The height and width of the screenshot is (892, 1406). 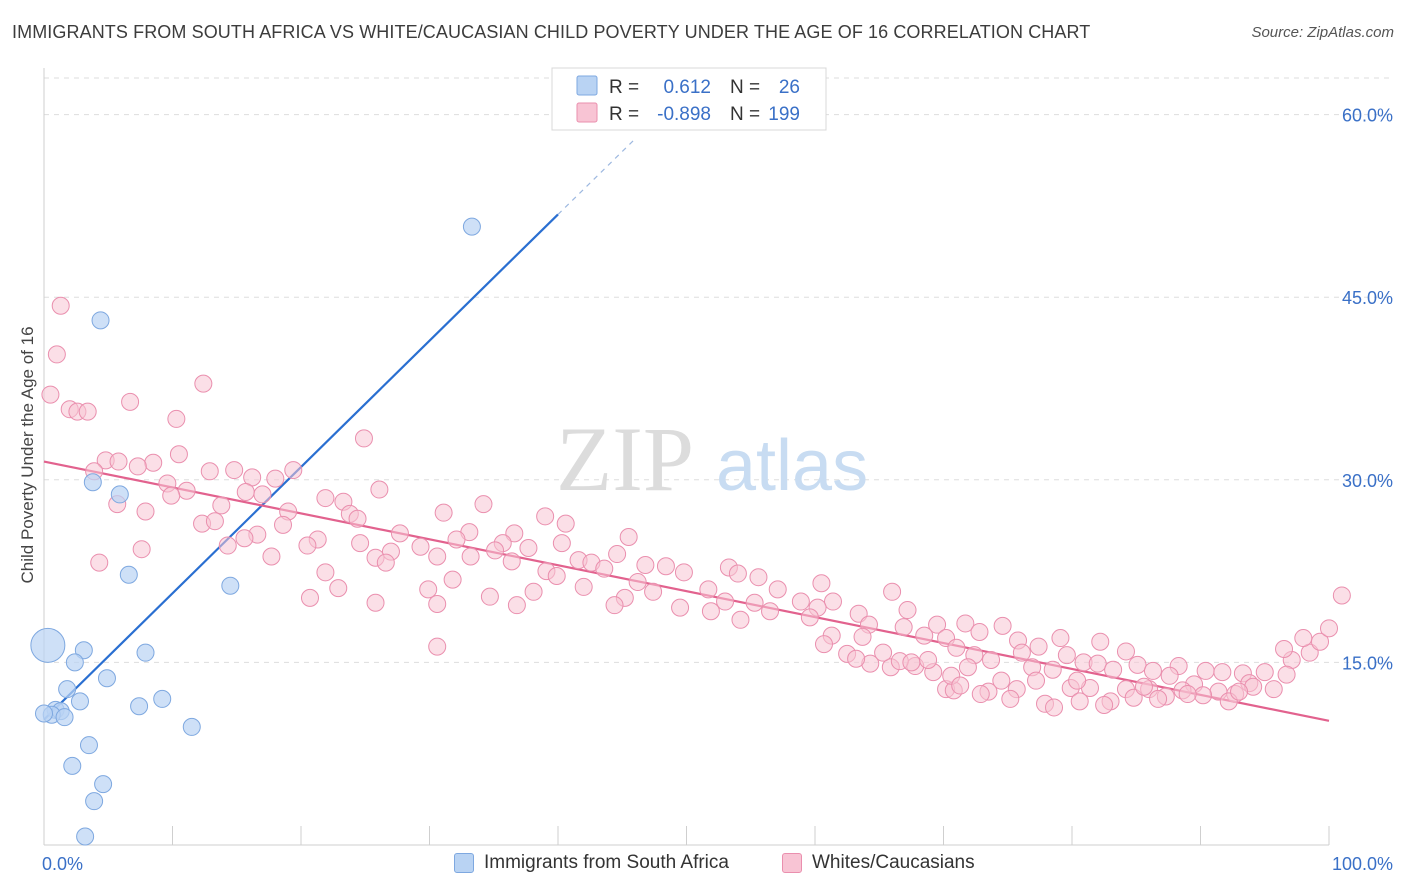 I want to click on y-tick-label: 60.0%, so click(x=1367, y=116).